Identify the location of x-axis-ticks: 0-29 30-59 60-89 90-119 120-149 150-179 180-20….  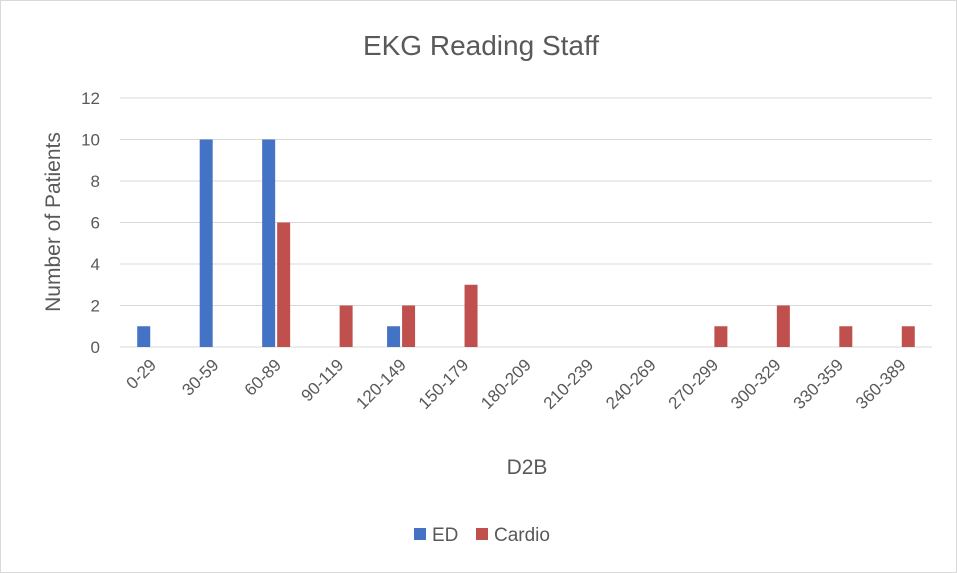
(516, 384).